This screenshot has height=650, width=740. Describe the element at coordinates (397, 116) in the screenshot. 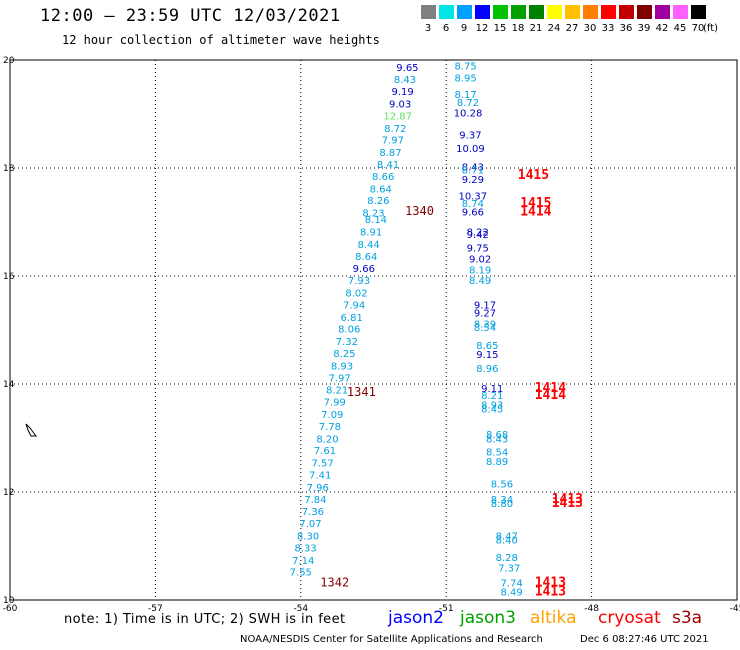

I see `wave-height-value: 12.87` at that location.